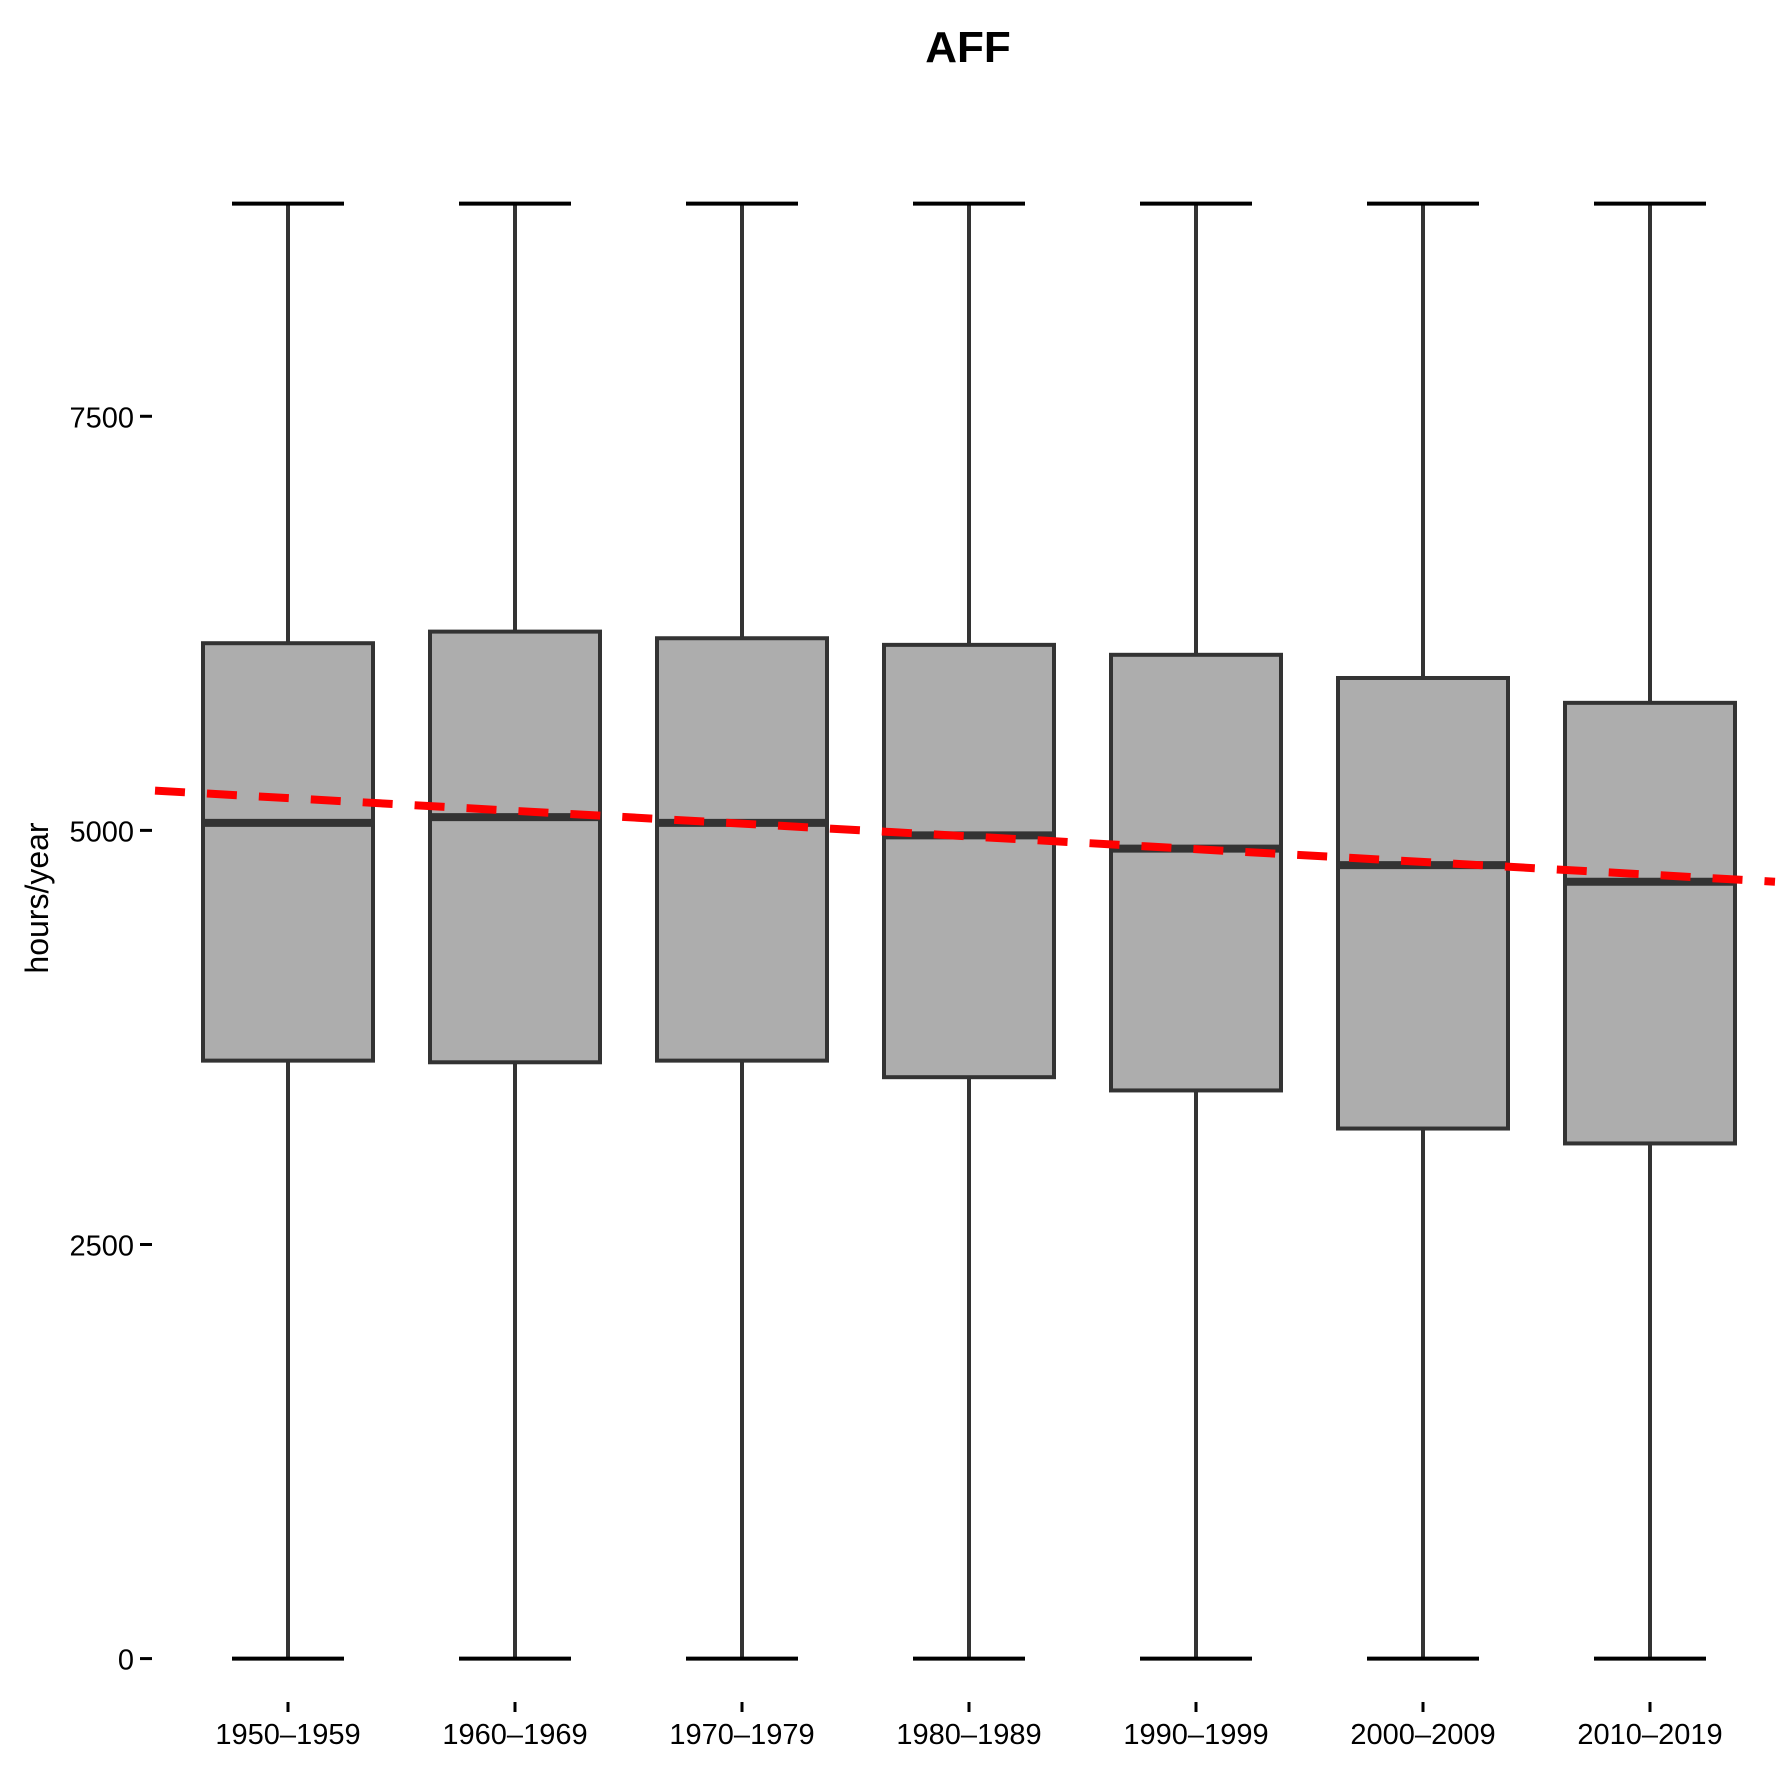 This screenshot has height=1769, width=1782. What do you see at coordinates (514, 1735) in the screenshot?
I see `x-tick-label-1: 1960–1969` at bounding box center [514, 1735].